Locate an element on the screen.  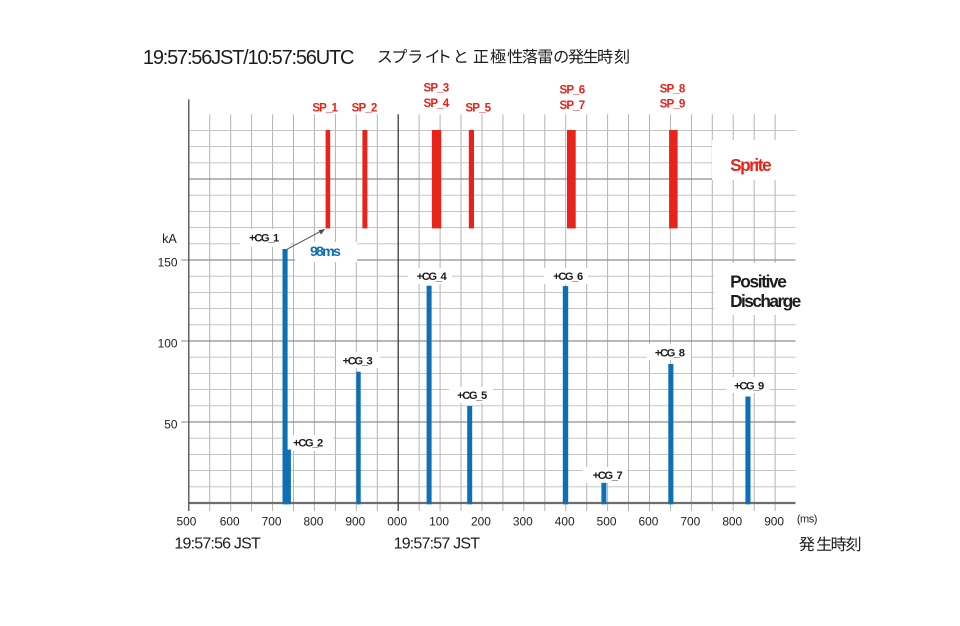
svg-text: SP_6 is located at coordinates (573, 89).